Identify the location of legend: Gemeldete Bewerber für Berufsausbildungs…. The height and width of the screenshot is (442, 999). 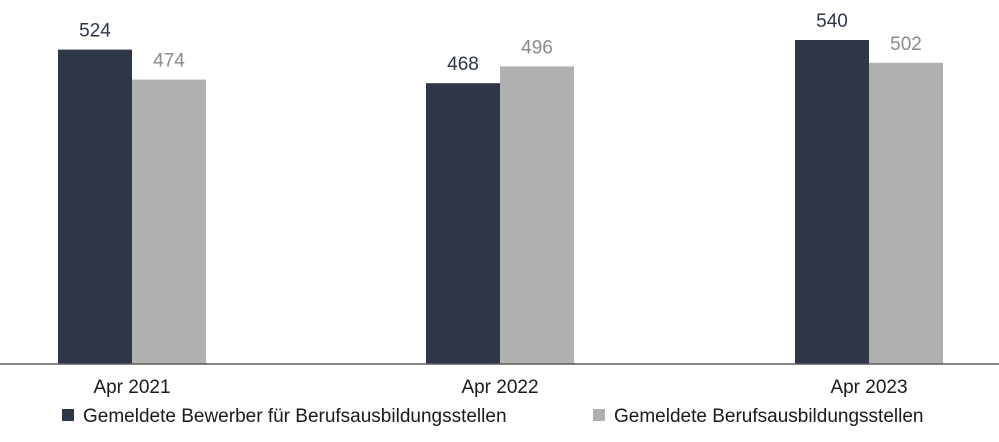
(492, 416).